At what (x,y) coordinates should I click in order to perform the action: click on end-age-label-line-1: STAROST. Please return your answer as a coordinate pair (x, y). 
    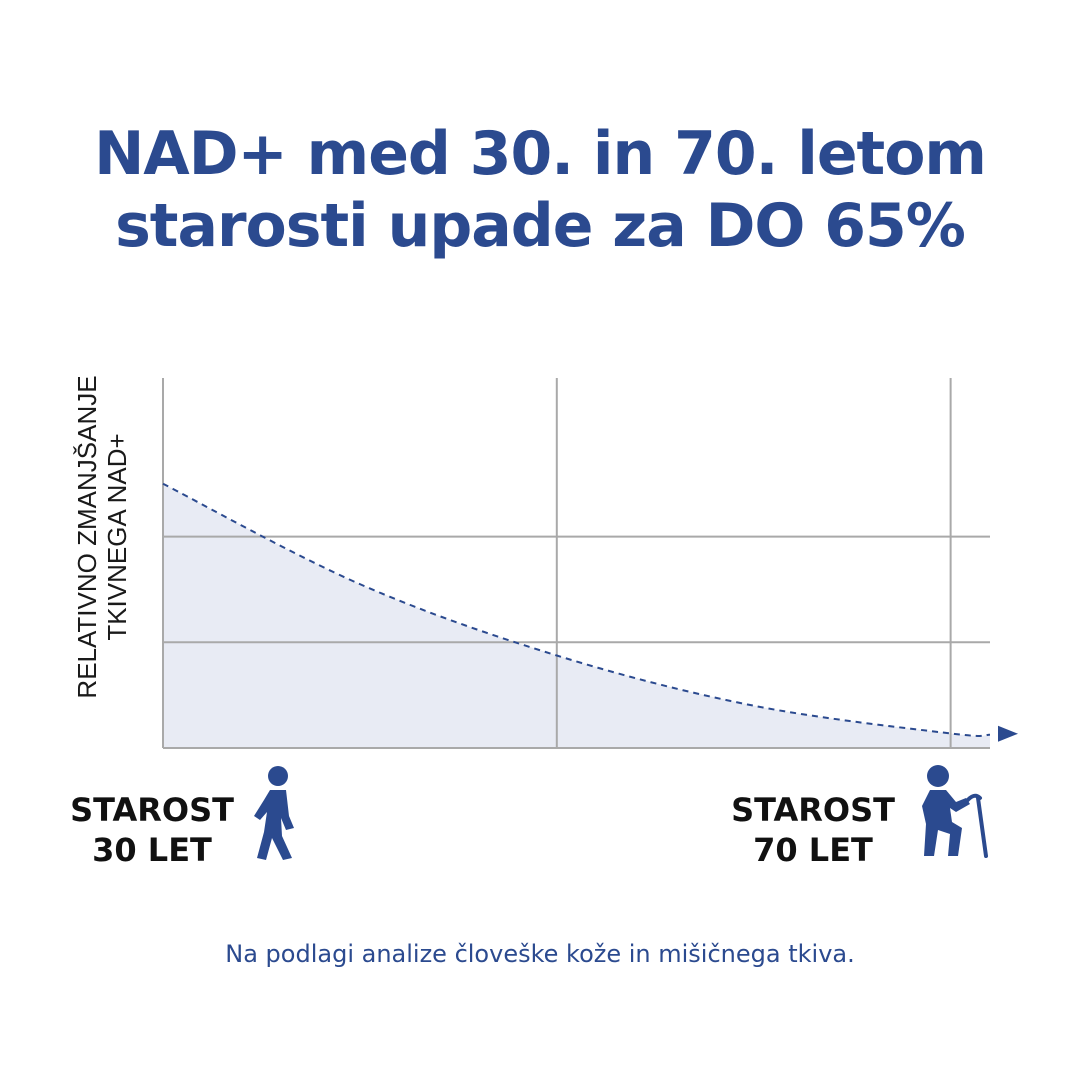
    Looking at the image, I should click on (813, 810).